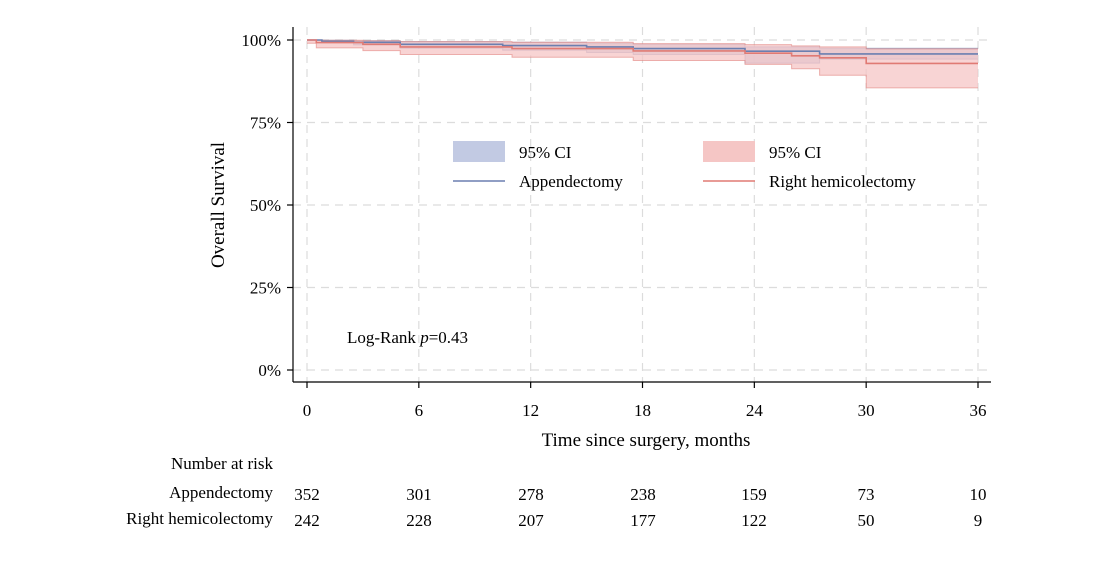  Describe the element at coordinates (199, 518) in the screenshot. I see `risk-row-label-hemicolectomy: Right hemicolectomy` at that location.